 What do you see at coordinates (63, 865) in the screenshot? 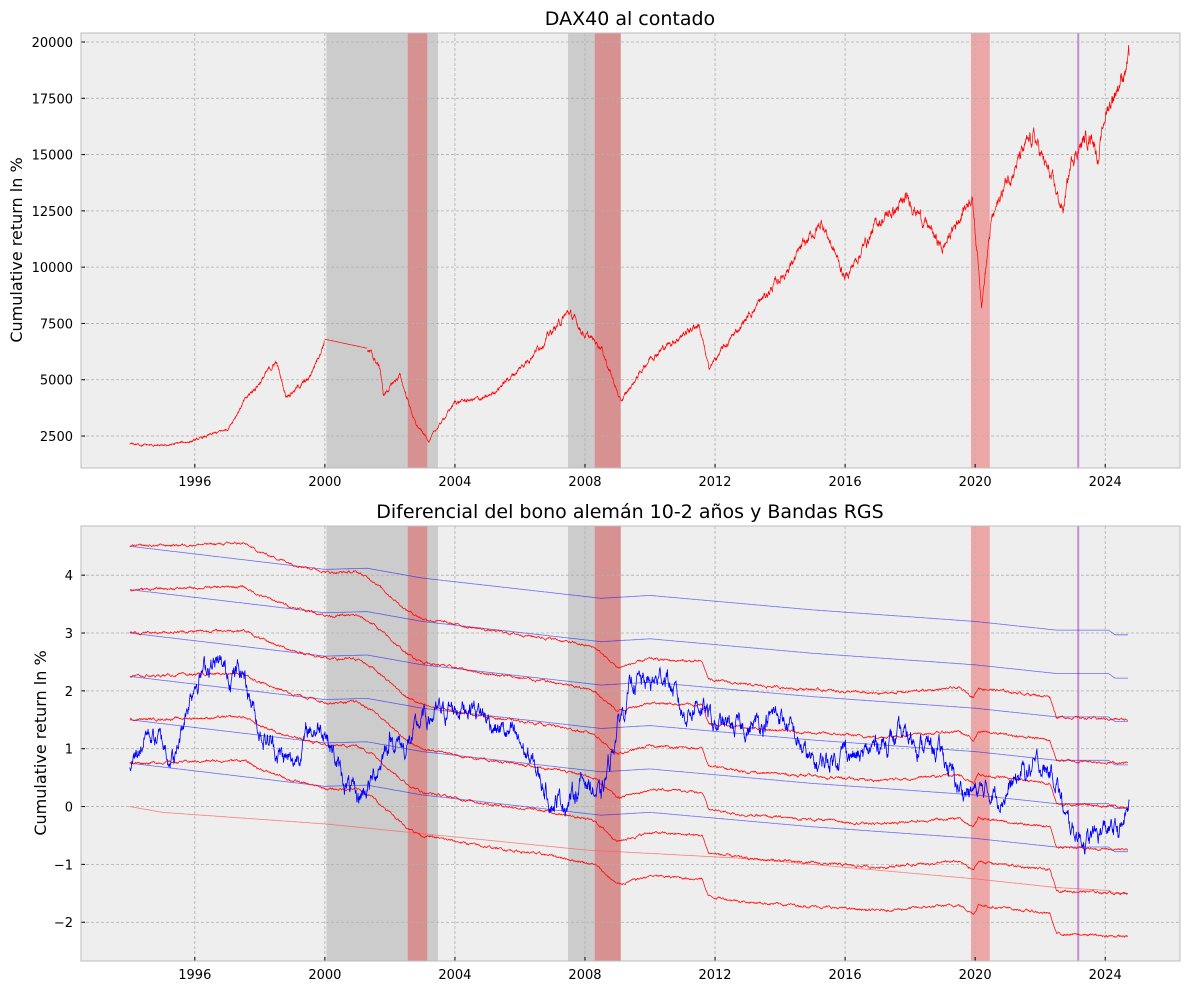
I see `y-tick-label: −1` at bounding box center [63, 865].